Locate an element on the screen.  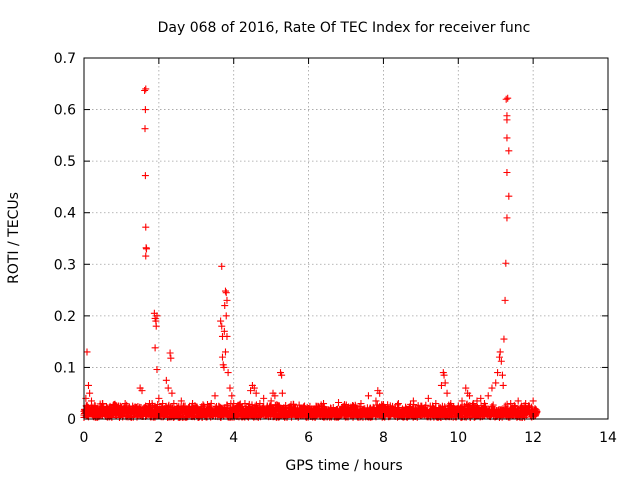
y-tick-label: 0.1 is located at coordinates (65, 368).